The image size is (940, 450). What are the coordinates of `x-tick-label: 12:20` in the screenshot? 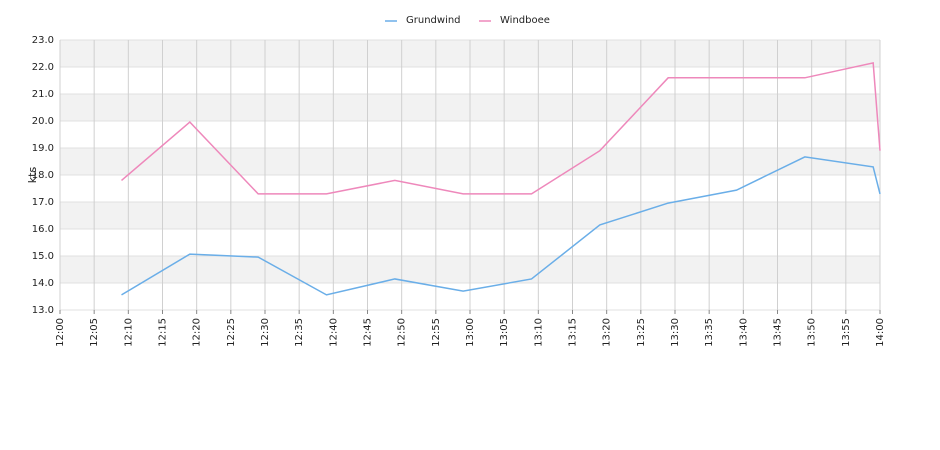 It's located at (197, 332).